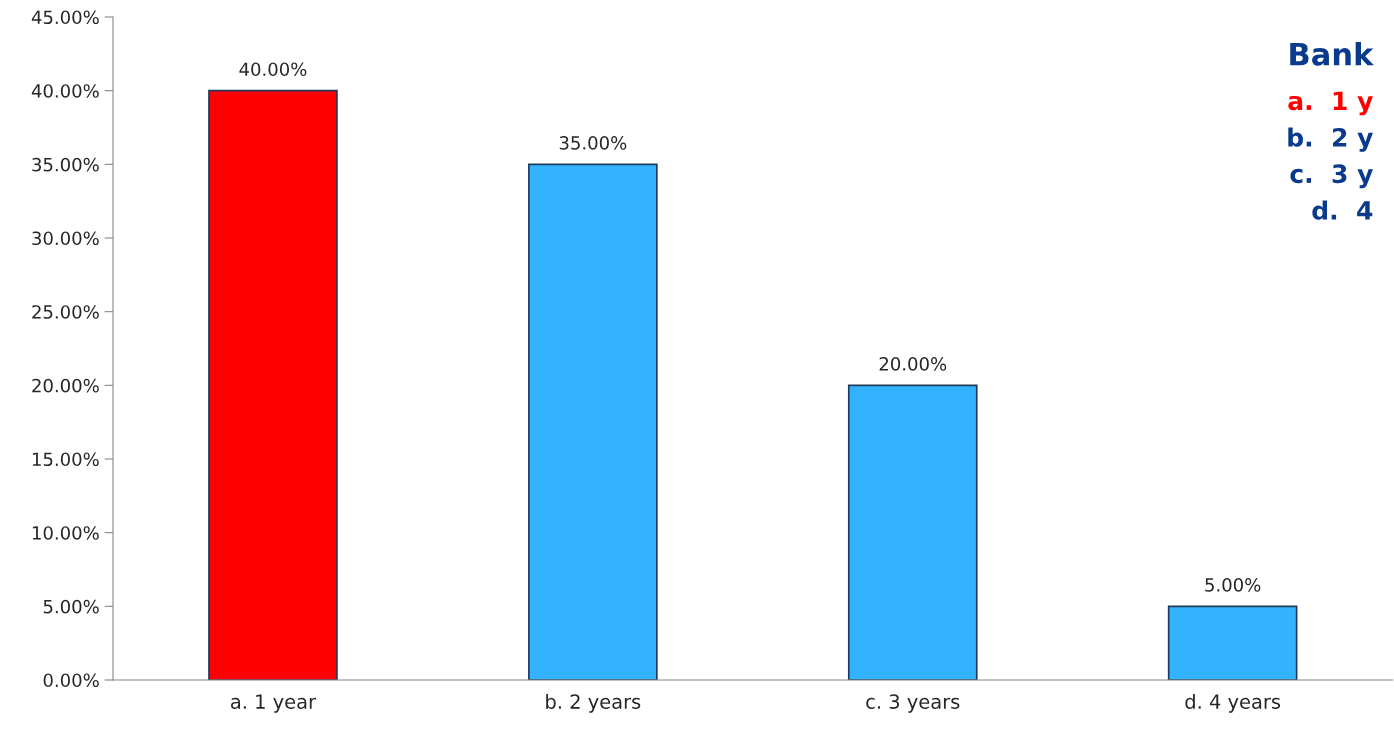 The width and height of the screenshot is (1394, 731). I want to click on x-tick-label: d. 4 years, so click(1233, 703).